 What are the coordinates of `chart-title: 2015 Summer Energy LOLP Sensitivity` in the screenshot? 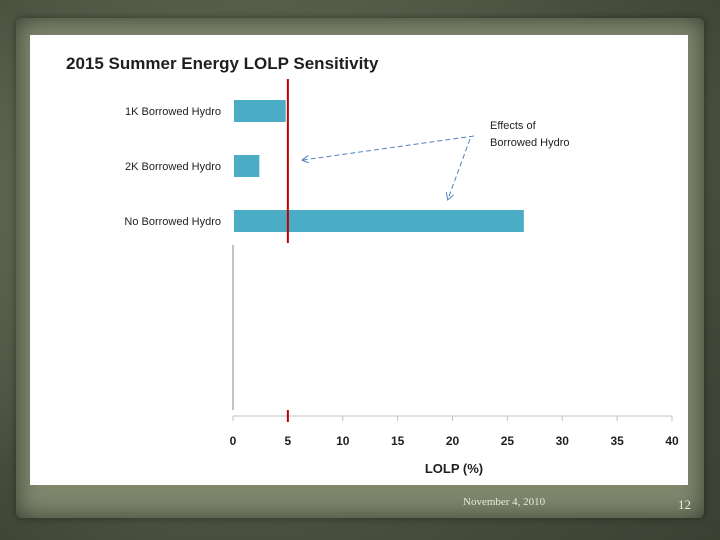 It's located at (222, 63).